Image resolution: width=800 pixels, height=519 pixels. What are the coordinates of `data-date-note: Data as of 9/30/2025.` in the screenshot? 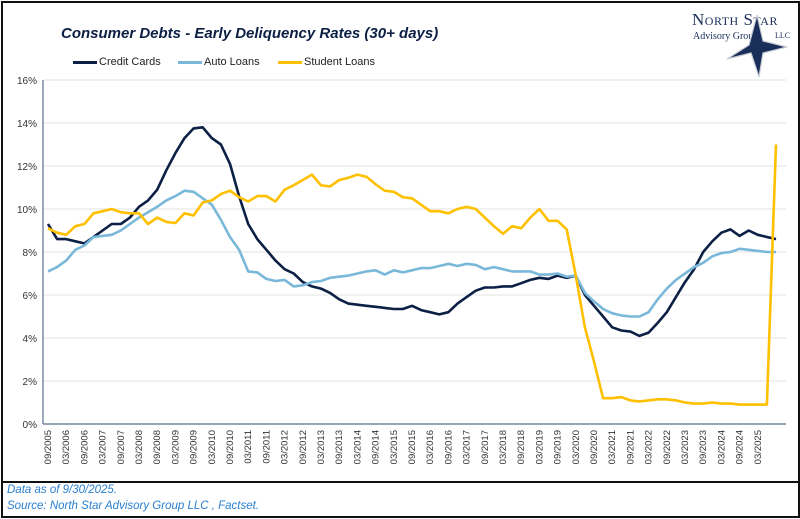 It's located at (62, 490).